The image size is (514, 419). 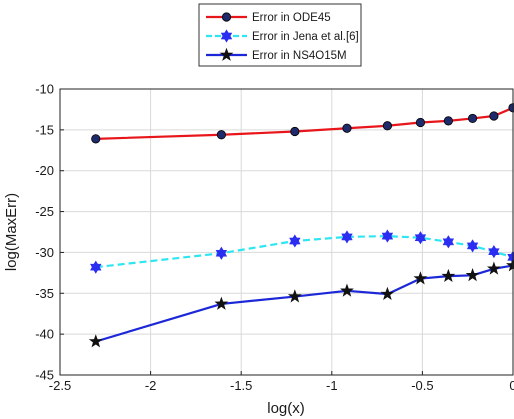 I want to click on x-axis-label: log(x), so click(x=286, y=408).